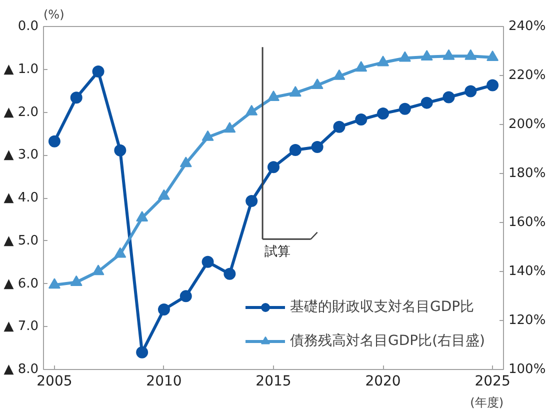  I want to click on y-axis-title: (%), so click(54, 15).